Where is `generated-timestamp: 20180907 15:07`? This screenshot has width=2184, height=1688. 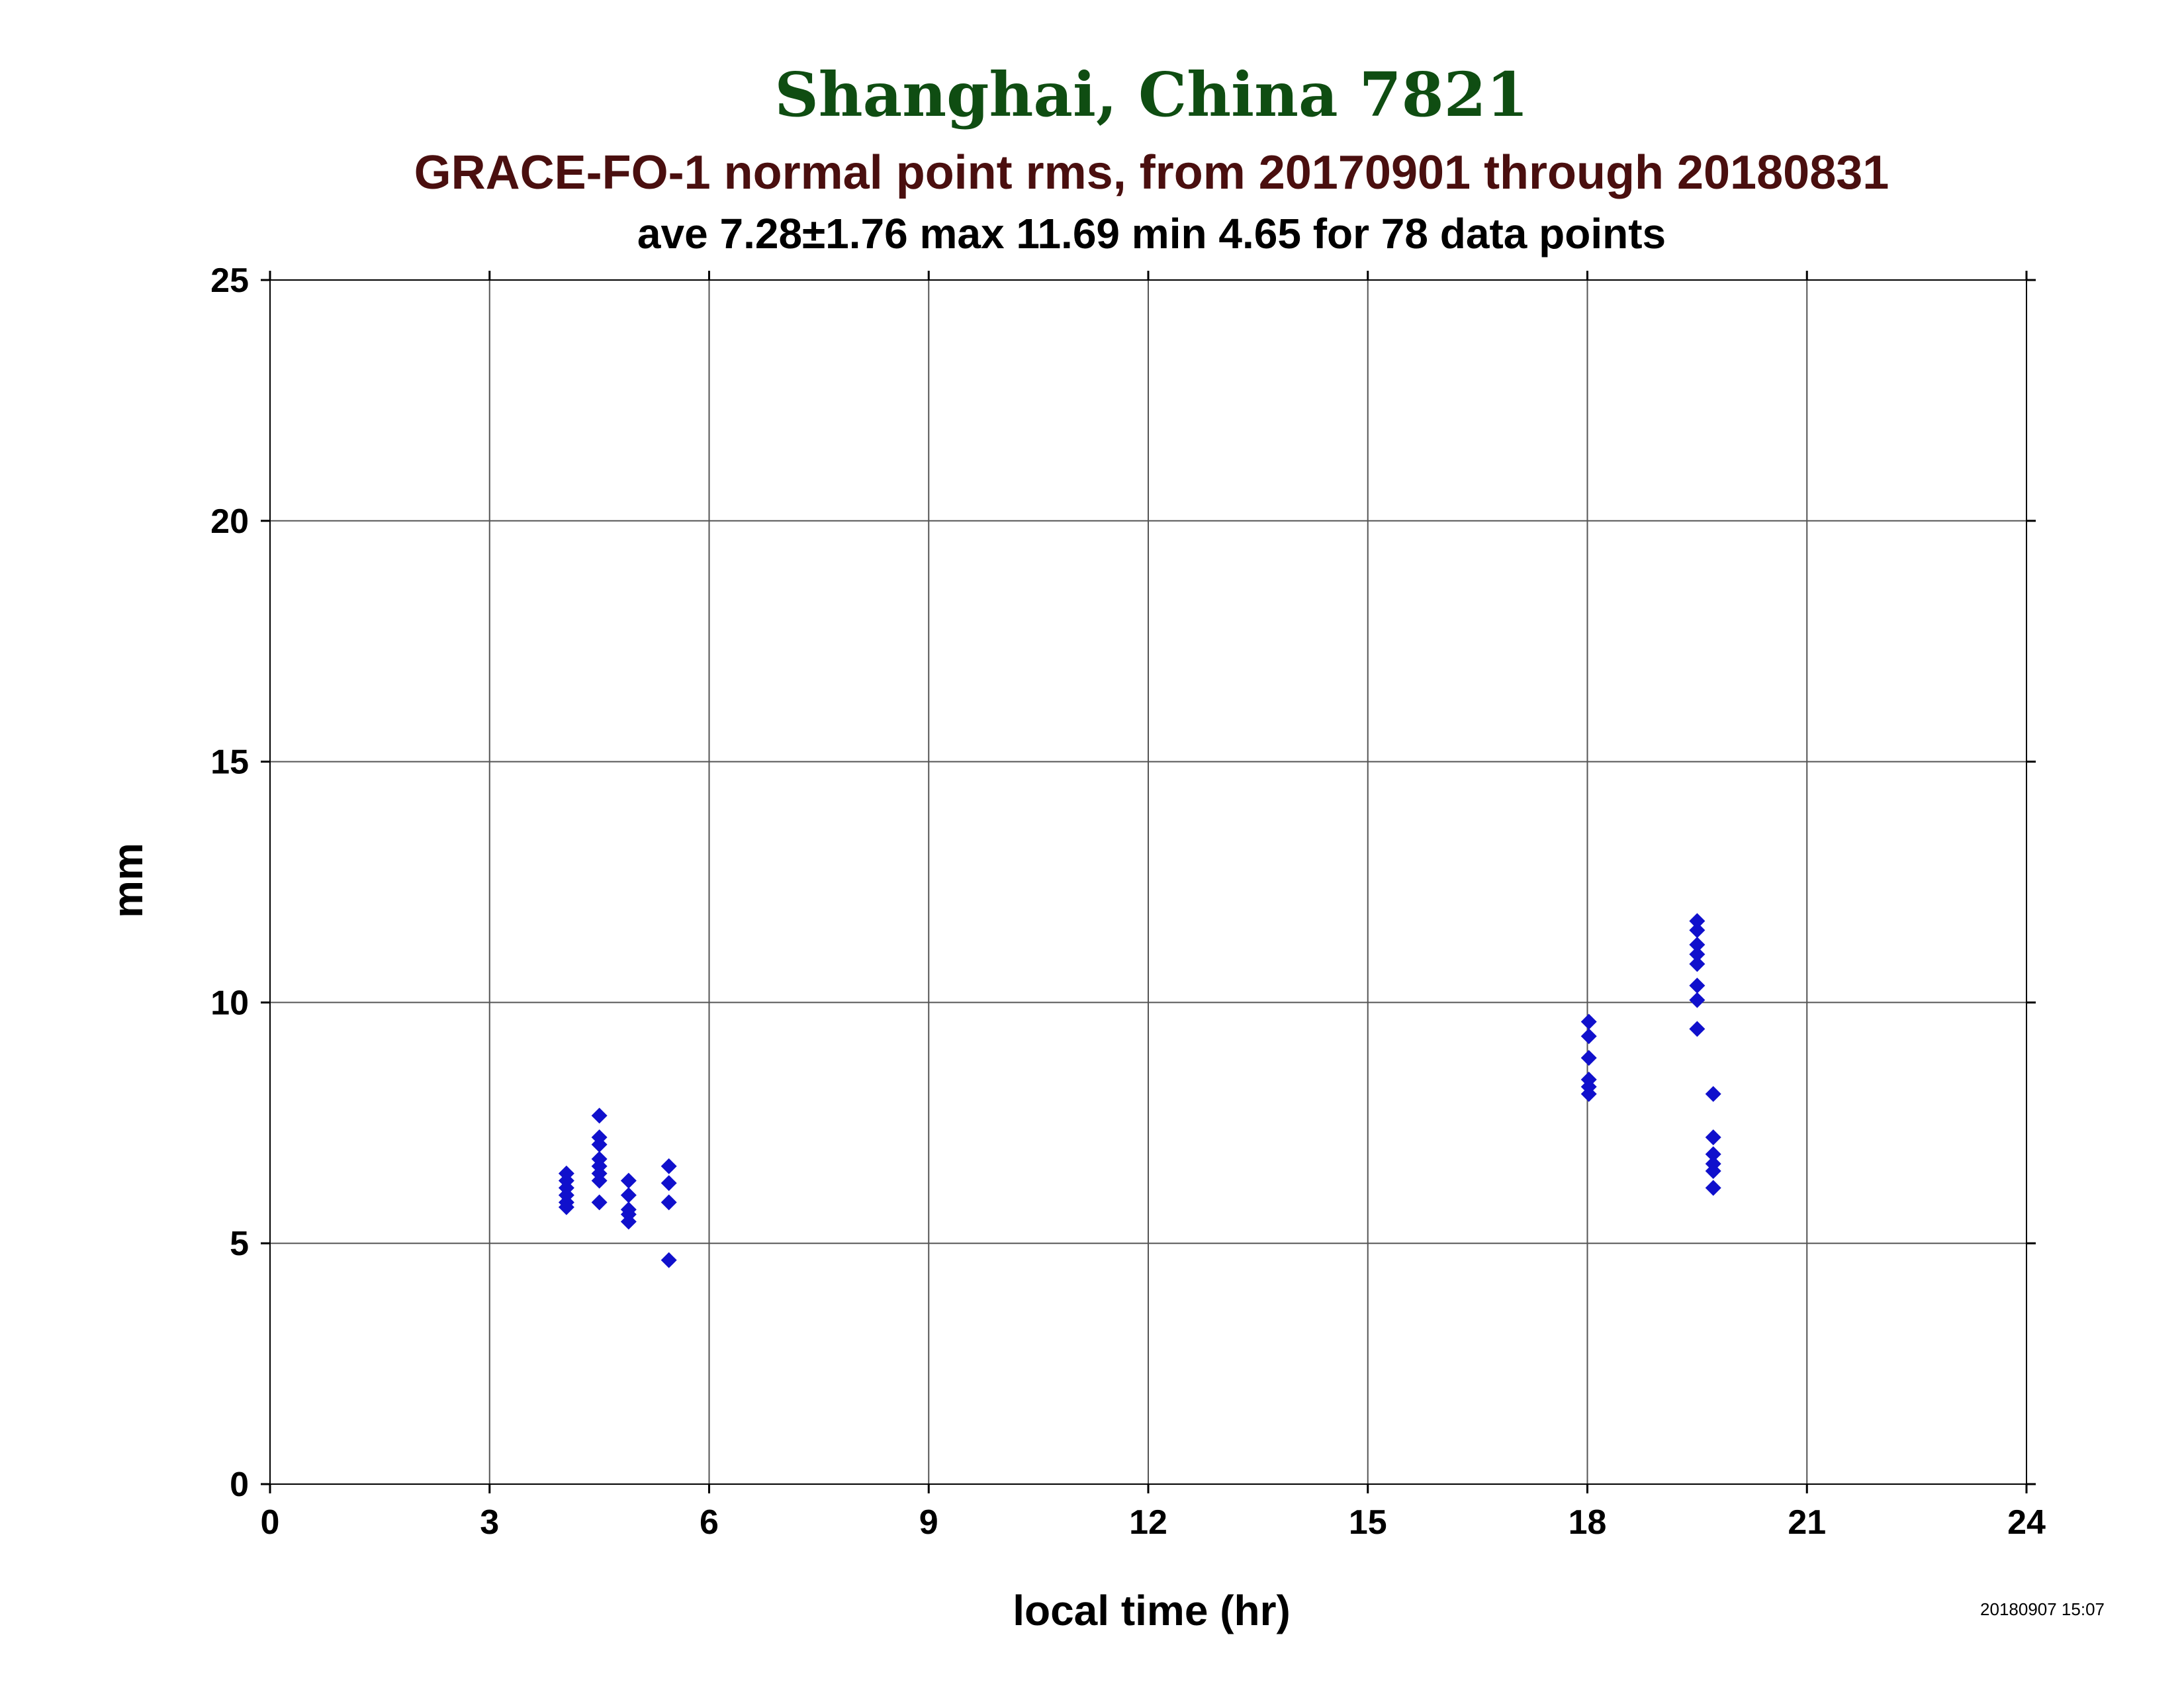
generated-timestamp: 20180907 15:07 is located at coordinates (2042, 1609).